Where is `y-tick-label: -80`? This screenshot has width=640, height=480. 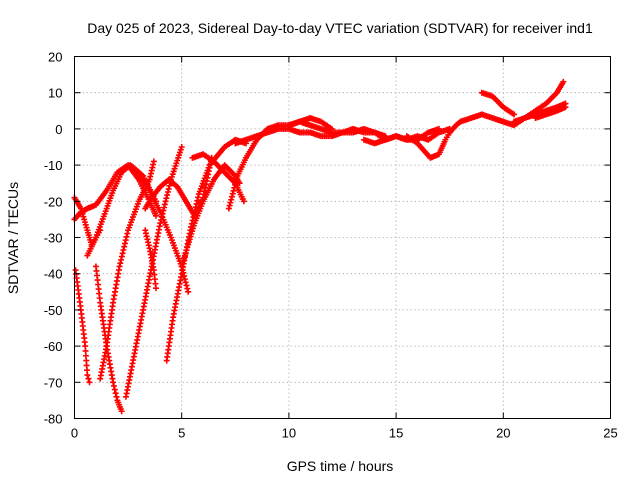
y-tick-label: -80 is located at coordinates (53, 419).